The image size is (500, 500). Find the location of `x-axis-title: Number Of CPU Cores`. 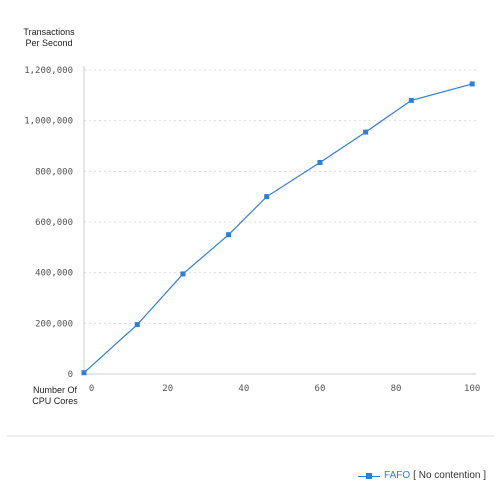

x-axis-title: Number Of CPU Cores is located at coordinates (55, 396).